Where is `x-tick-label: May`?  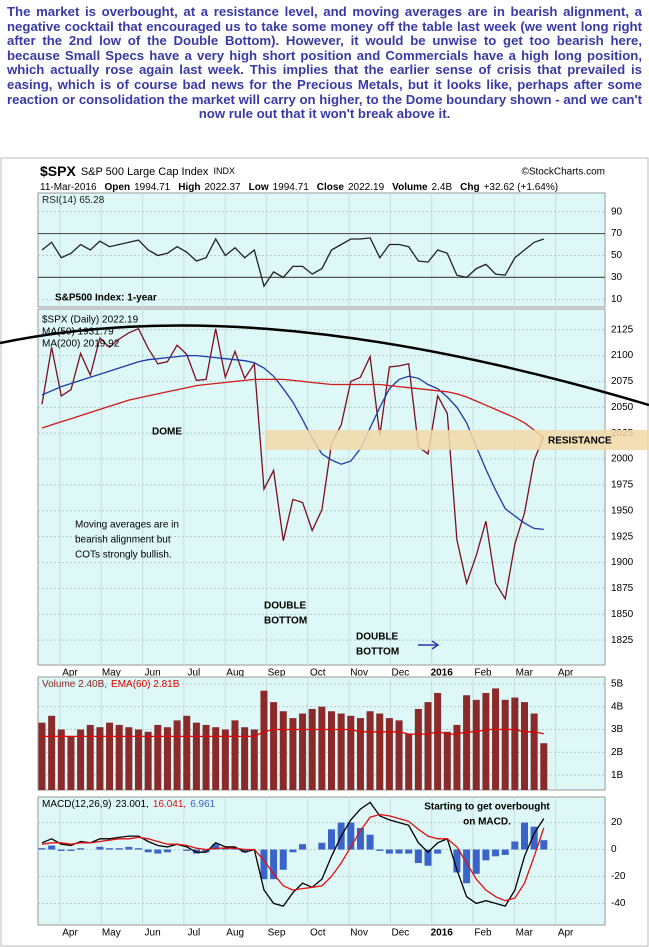
x-tick-label: May is located at coordinates (111, 933).